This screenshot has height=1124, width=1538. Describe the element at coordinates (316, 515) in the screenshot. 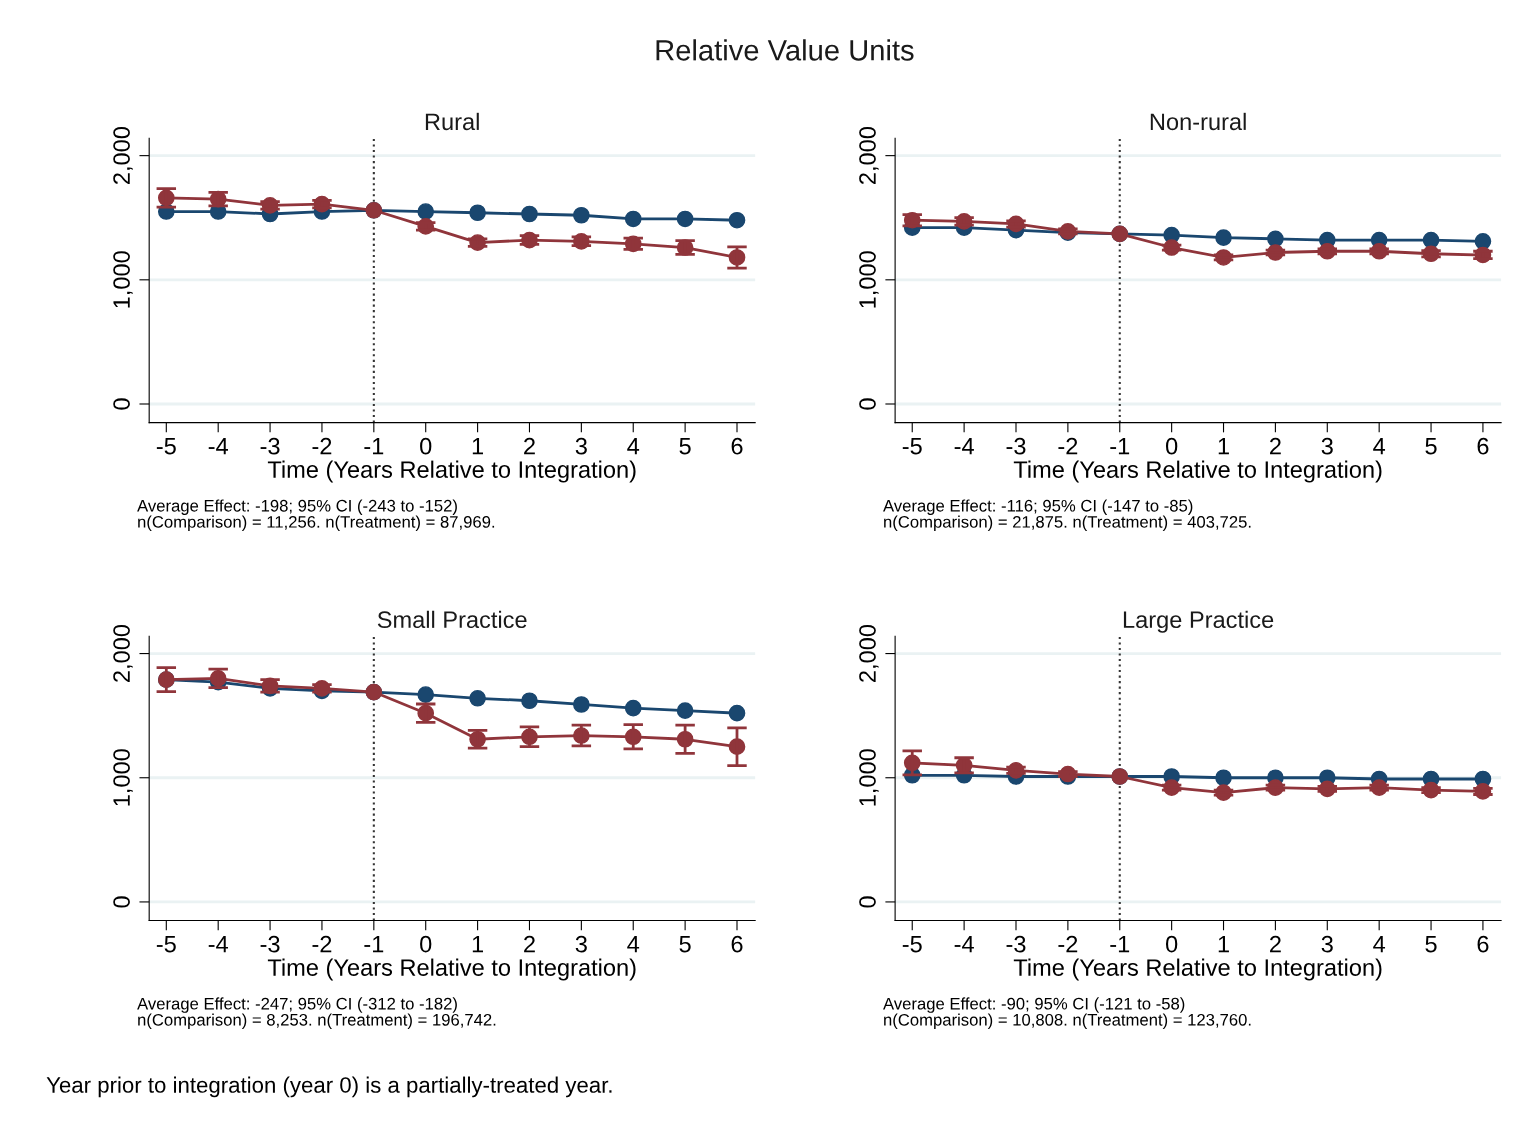

I see `text: Average Effect: -198; 95% CI (-243 to -152) n(Comparison) = 11,256. n(Treatment) = 87,969.` at that location.